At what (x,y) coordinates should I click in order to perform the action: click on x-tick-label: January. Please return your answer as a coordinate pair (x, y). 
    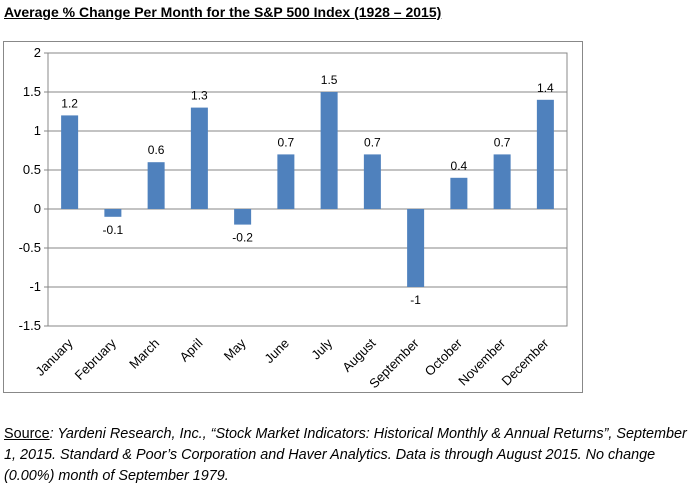
    Looking at the image, I should click on (54, 357).